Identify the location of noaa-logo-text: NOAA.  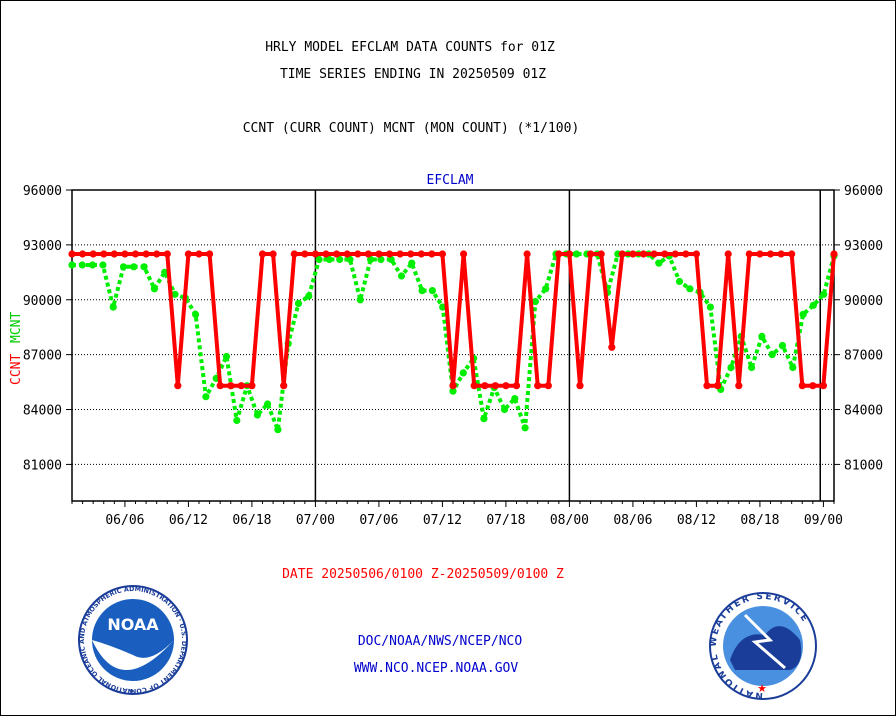
(133, 624).